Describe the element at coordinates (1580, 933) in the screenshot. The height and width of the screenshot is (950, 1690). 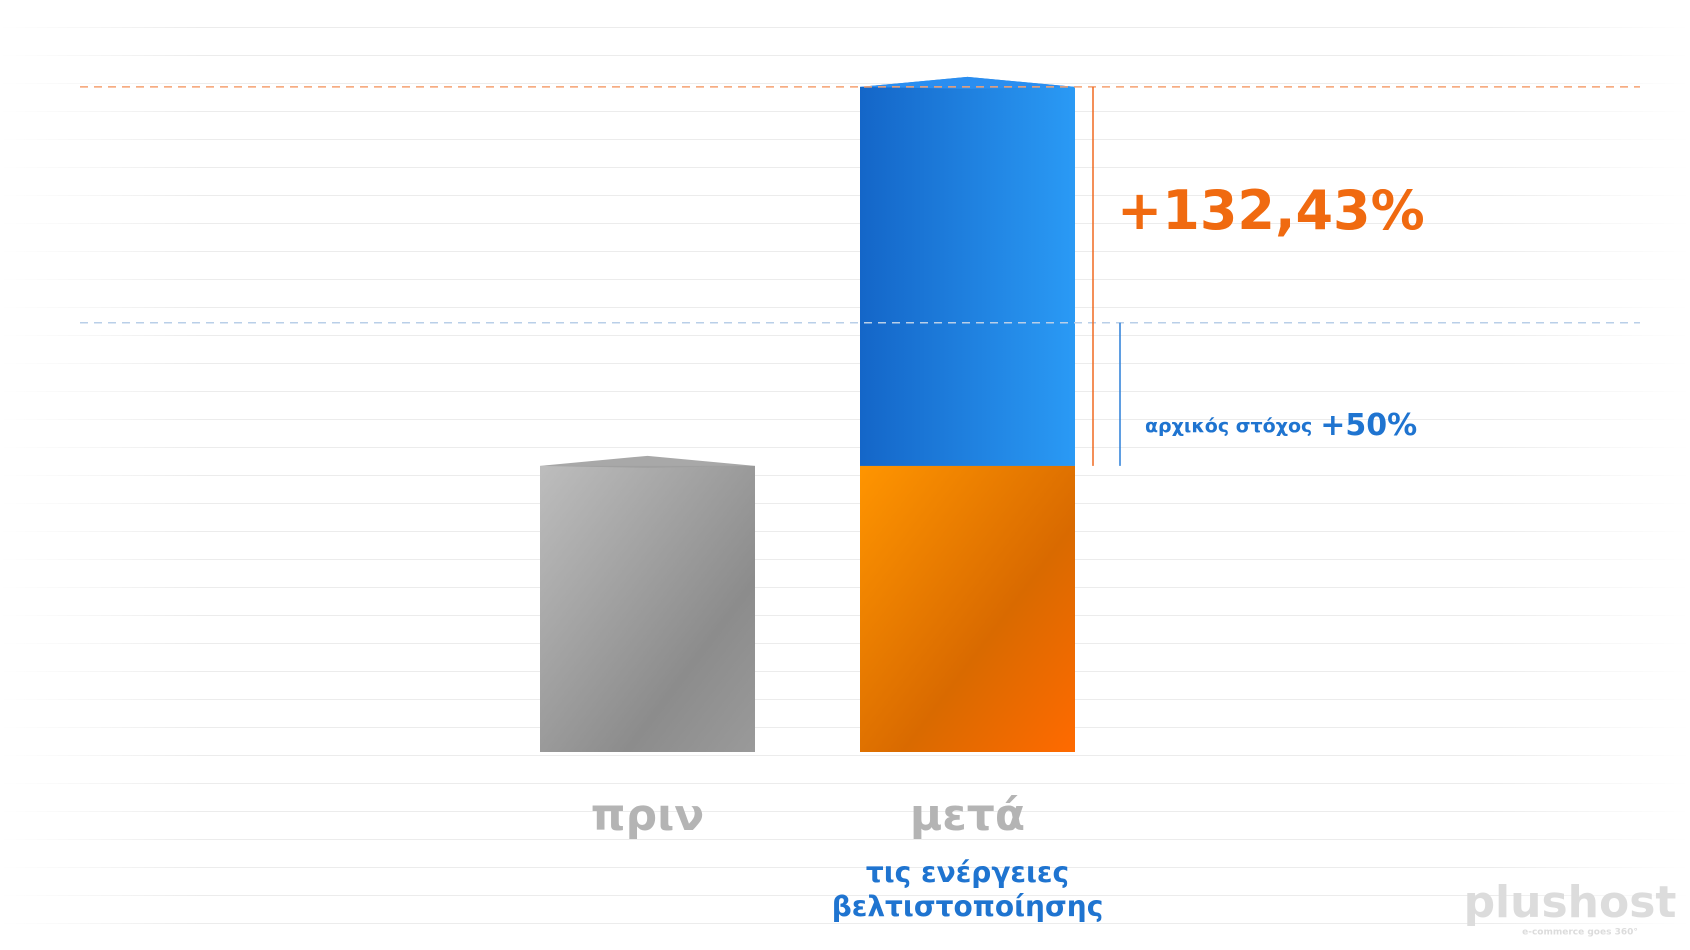
I see `logo-tagline: e-commerce goes 360°` at that location.